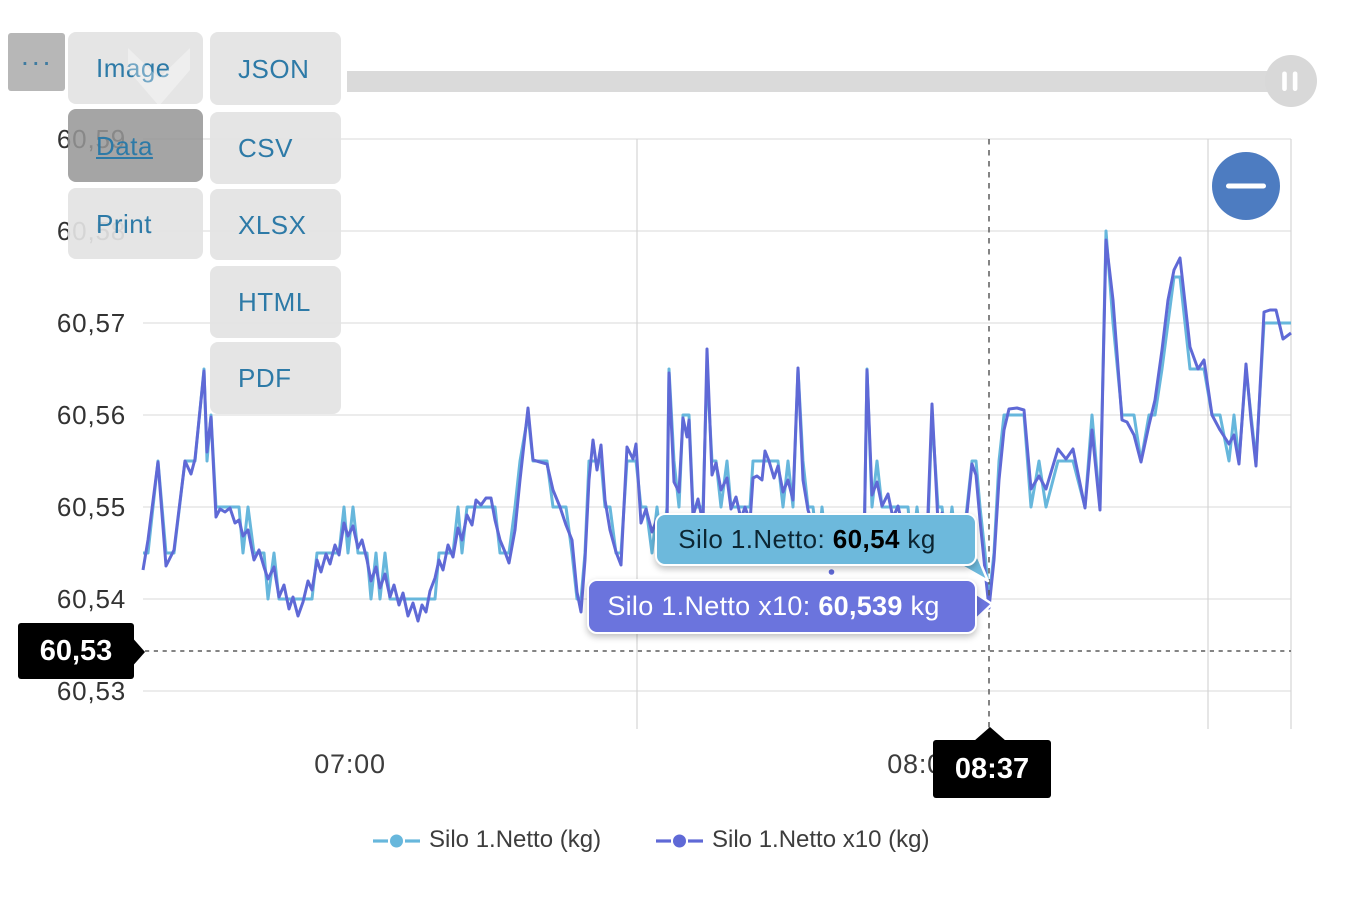  I want to click on svg-text: 60,57, so click(91, 323).